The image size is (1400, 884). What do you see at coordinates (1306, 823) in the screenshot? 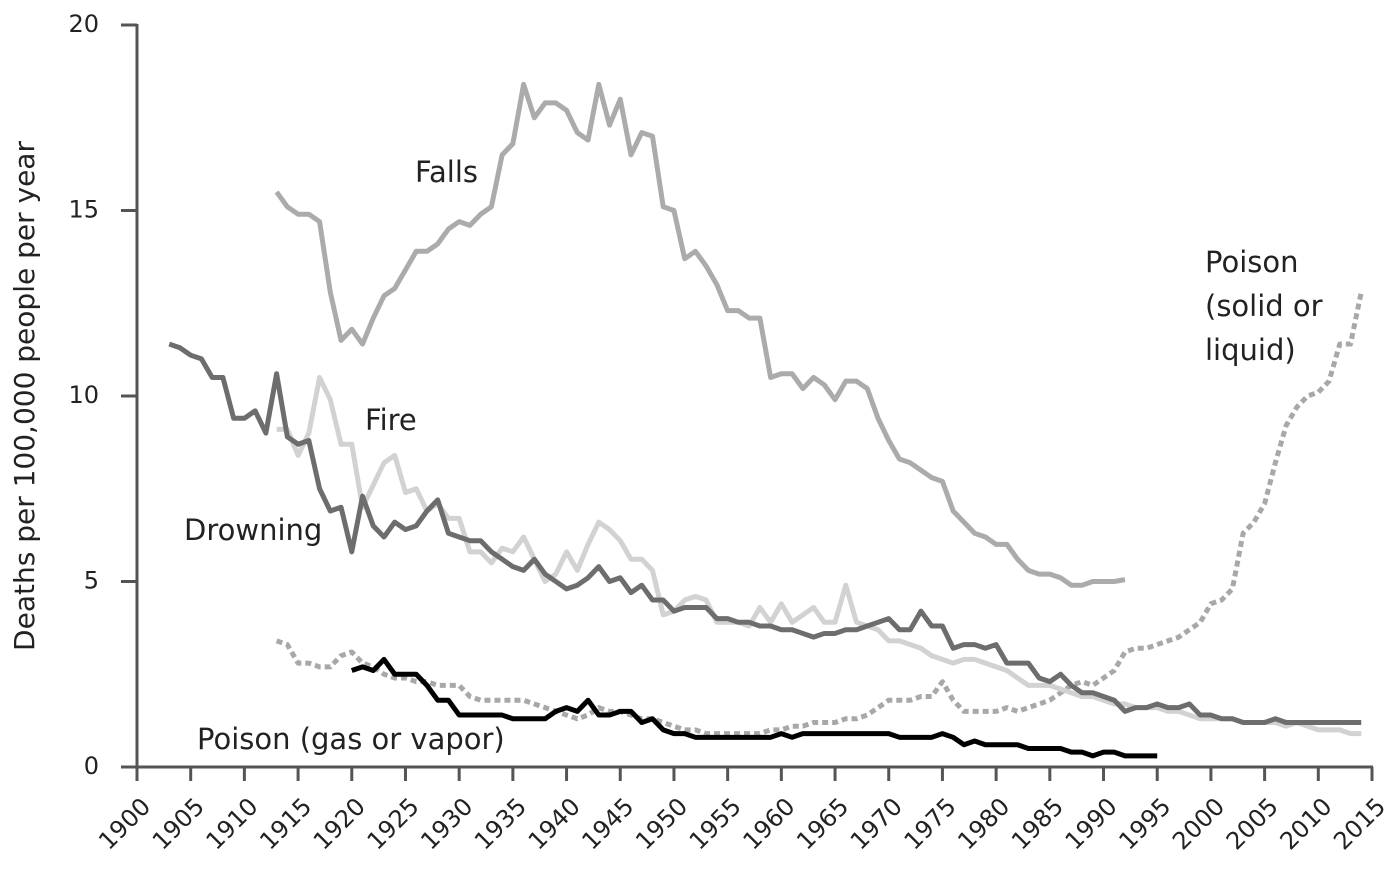
I see `x-tick-label: 2010` at bounding box center [1306, 823].